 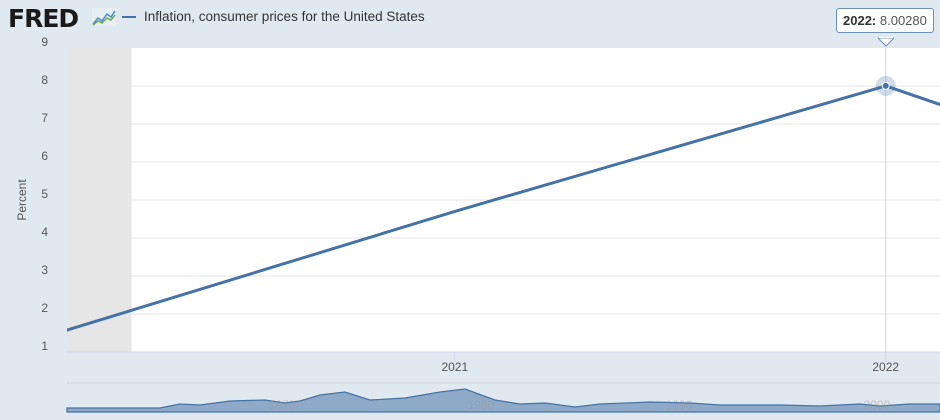 I want to click on tooltip-pointer, so click(x=886, y=42).